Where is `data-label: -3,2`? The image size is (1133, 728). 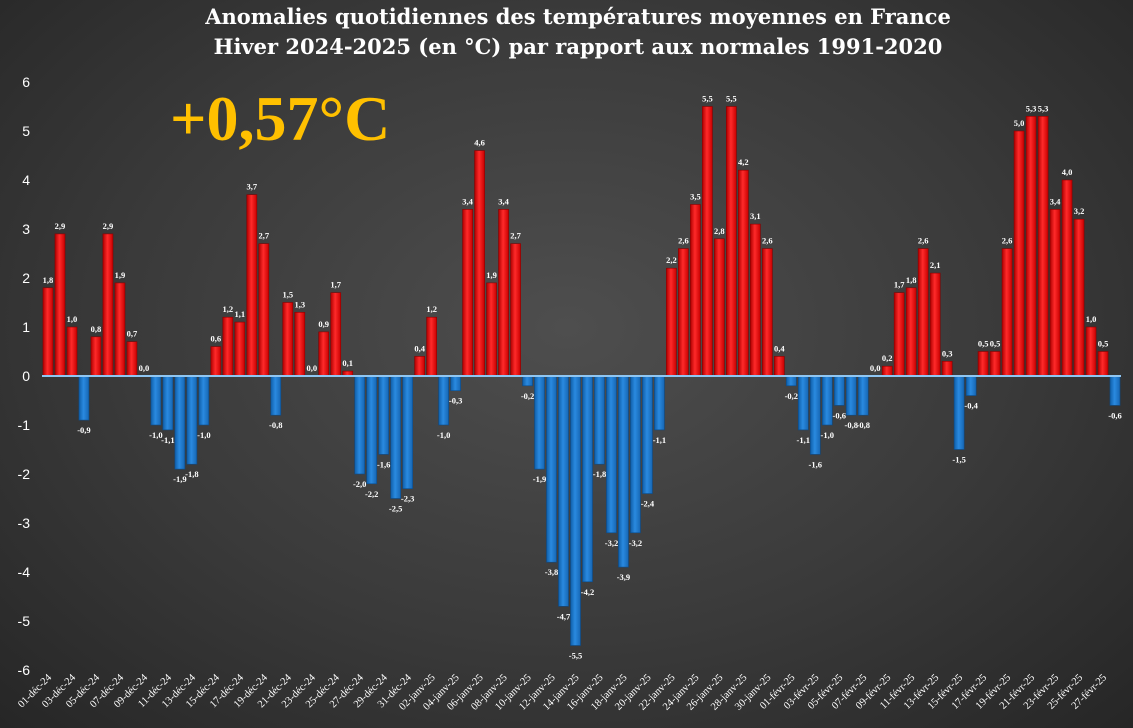
data-label: -3,2 is located at coordinates (611, 543).